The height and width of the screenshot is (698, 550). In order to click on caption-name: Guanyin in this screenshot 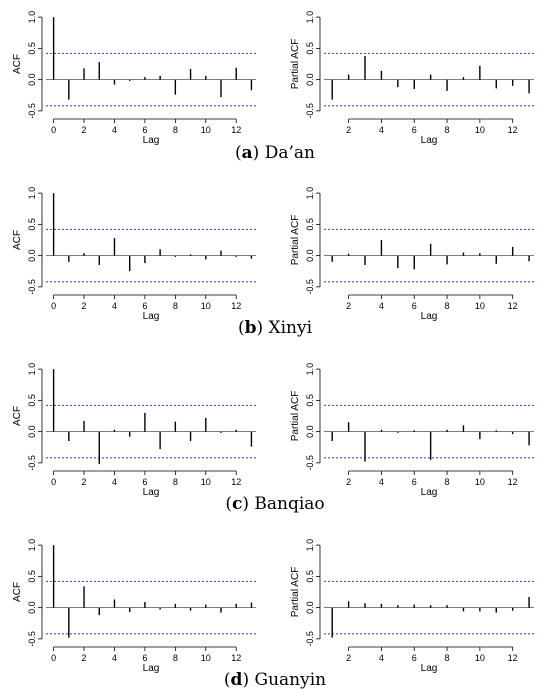, I will do `click(290, 680)`.